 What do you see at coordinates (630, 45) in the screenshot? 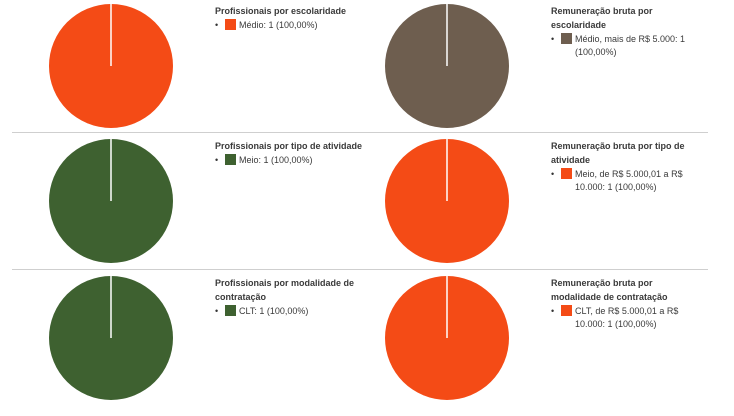
I see `legend-label: Médio, mais de R$ 5.000: 1 (100,00%)` at bounding box center [630, 45].